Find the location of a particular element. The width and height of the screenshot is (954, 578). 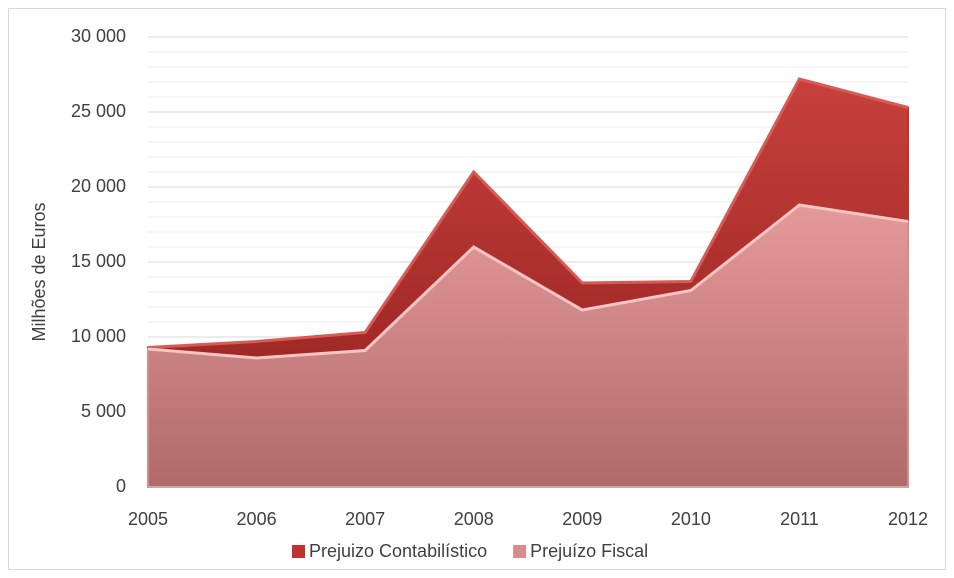

y-axis-label: Milhões de Euros is located at coordinates (39, 271).